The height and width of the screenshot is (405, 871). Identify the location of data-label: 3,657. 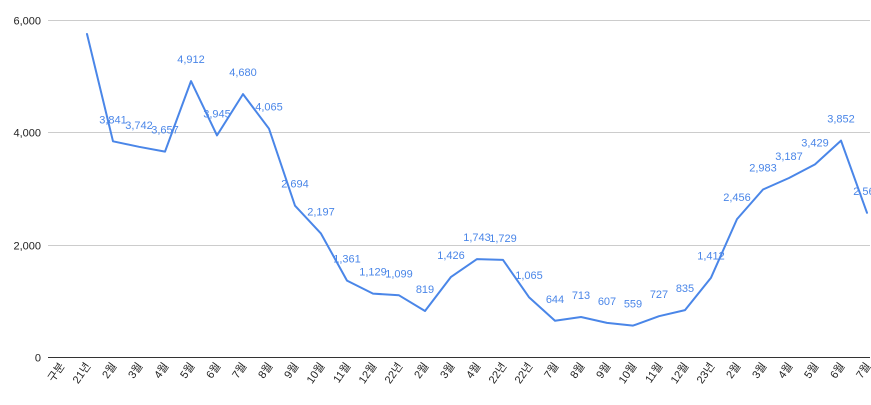
(165, 131).